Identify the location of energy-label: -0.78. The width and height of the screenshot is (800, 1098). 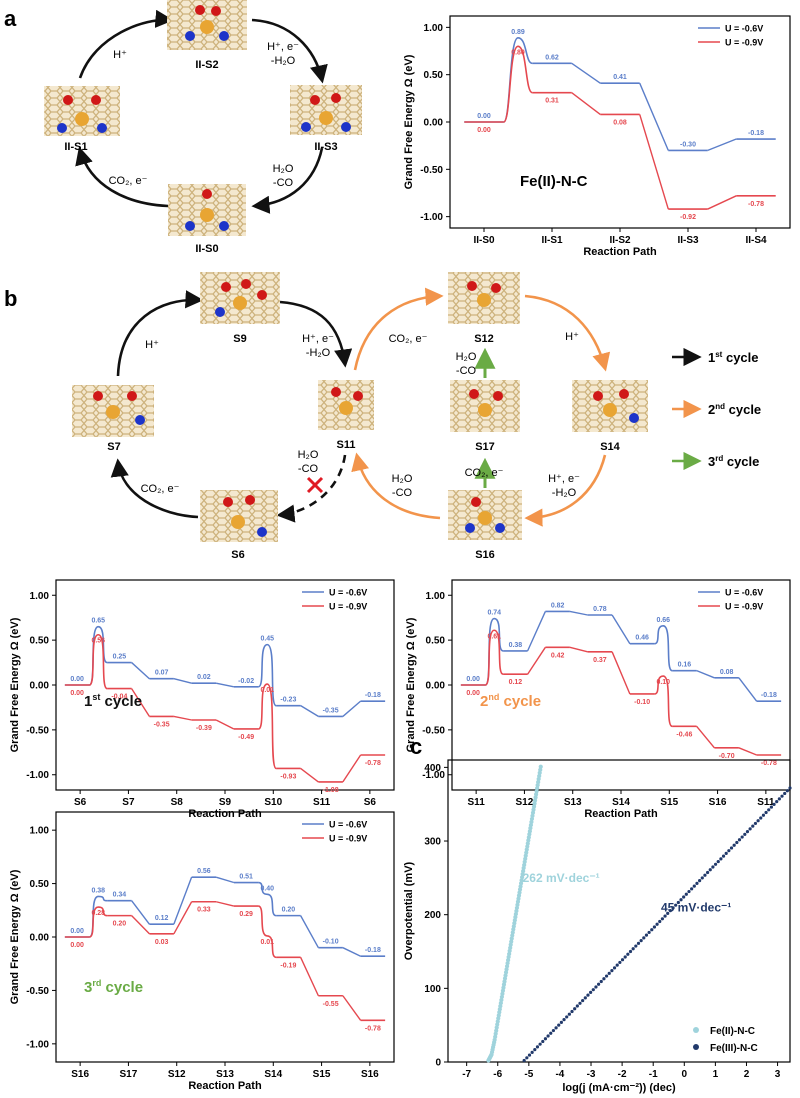
(373, 1028).